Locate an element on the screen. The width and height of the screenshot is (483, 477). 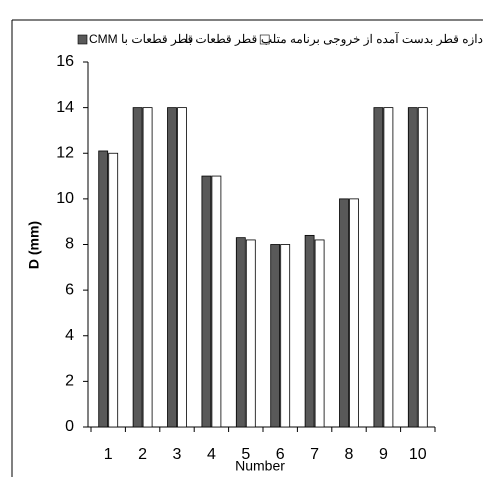
x-tick-label: 7 is located at coordinates (314, 454).